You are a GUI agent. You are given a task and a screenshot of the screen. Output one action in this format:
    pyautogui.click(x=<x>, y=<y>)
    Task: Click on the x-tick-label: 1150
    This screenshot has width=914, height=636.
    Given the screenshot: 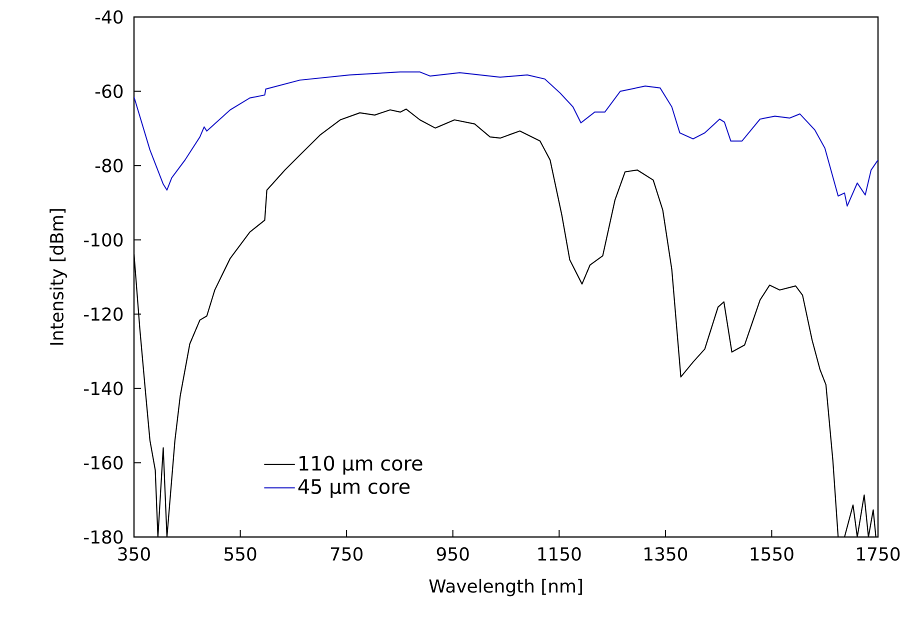 What is the action you would take?
    pyautogui.click(x=559, y=554)
    